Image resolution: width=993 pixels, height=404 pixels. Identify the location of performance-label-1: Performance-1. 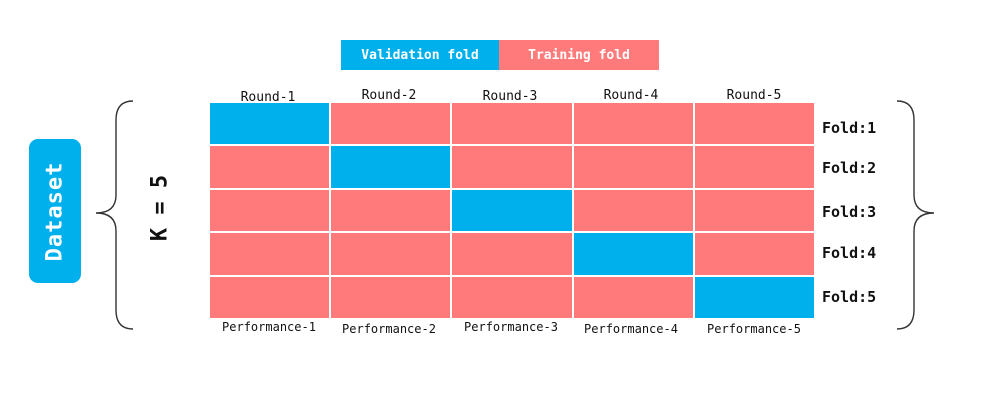
(269, 327).